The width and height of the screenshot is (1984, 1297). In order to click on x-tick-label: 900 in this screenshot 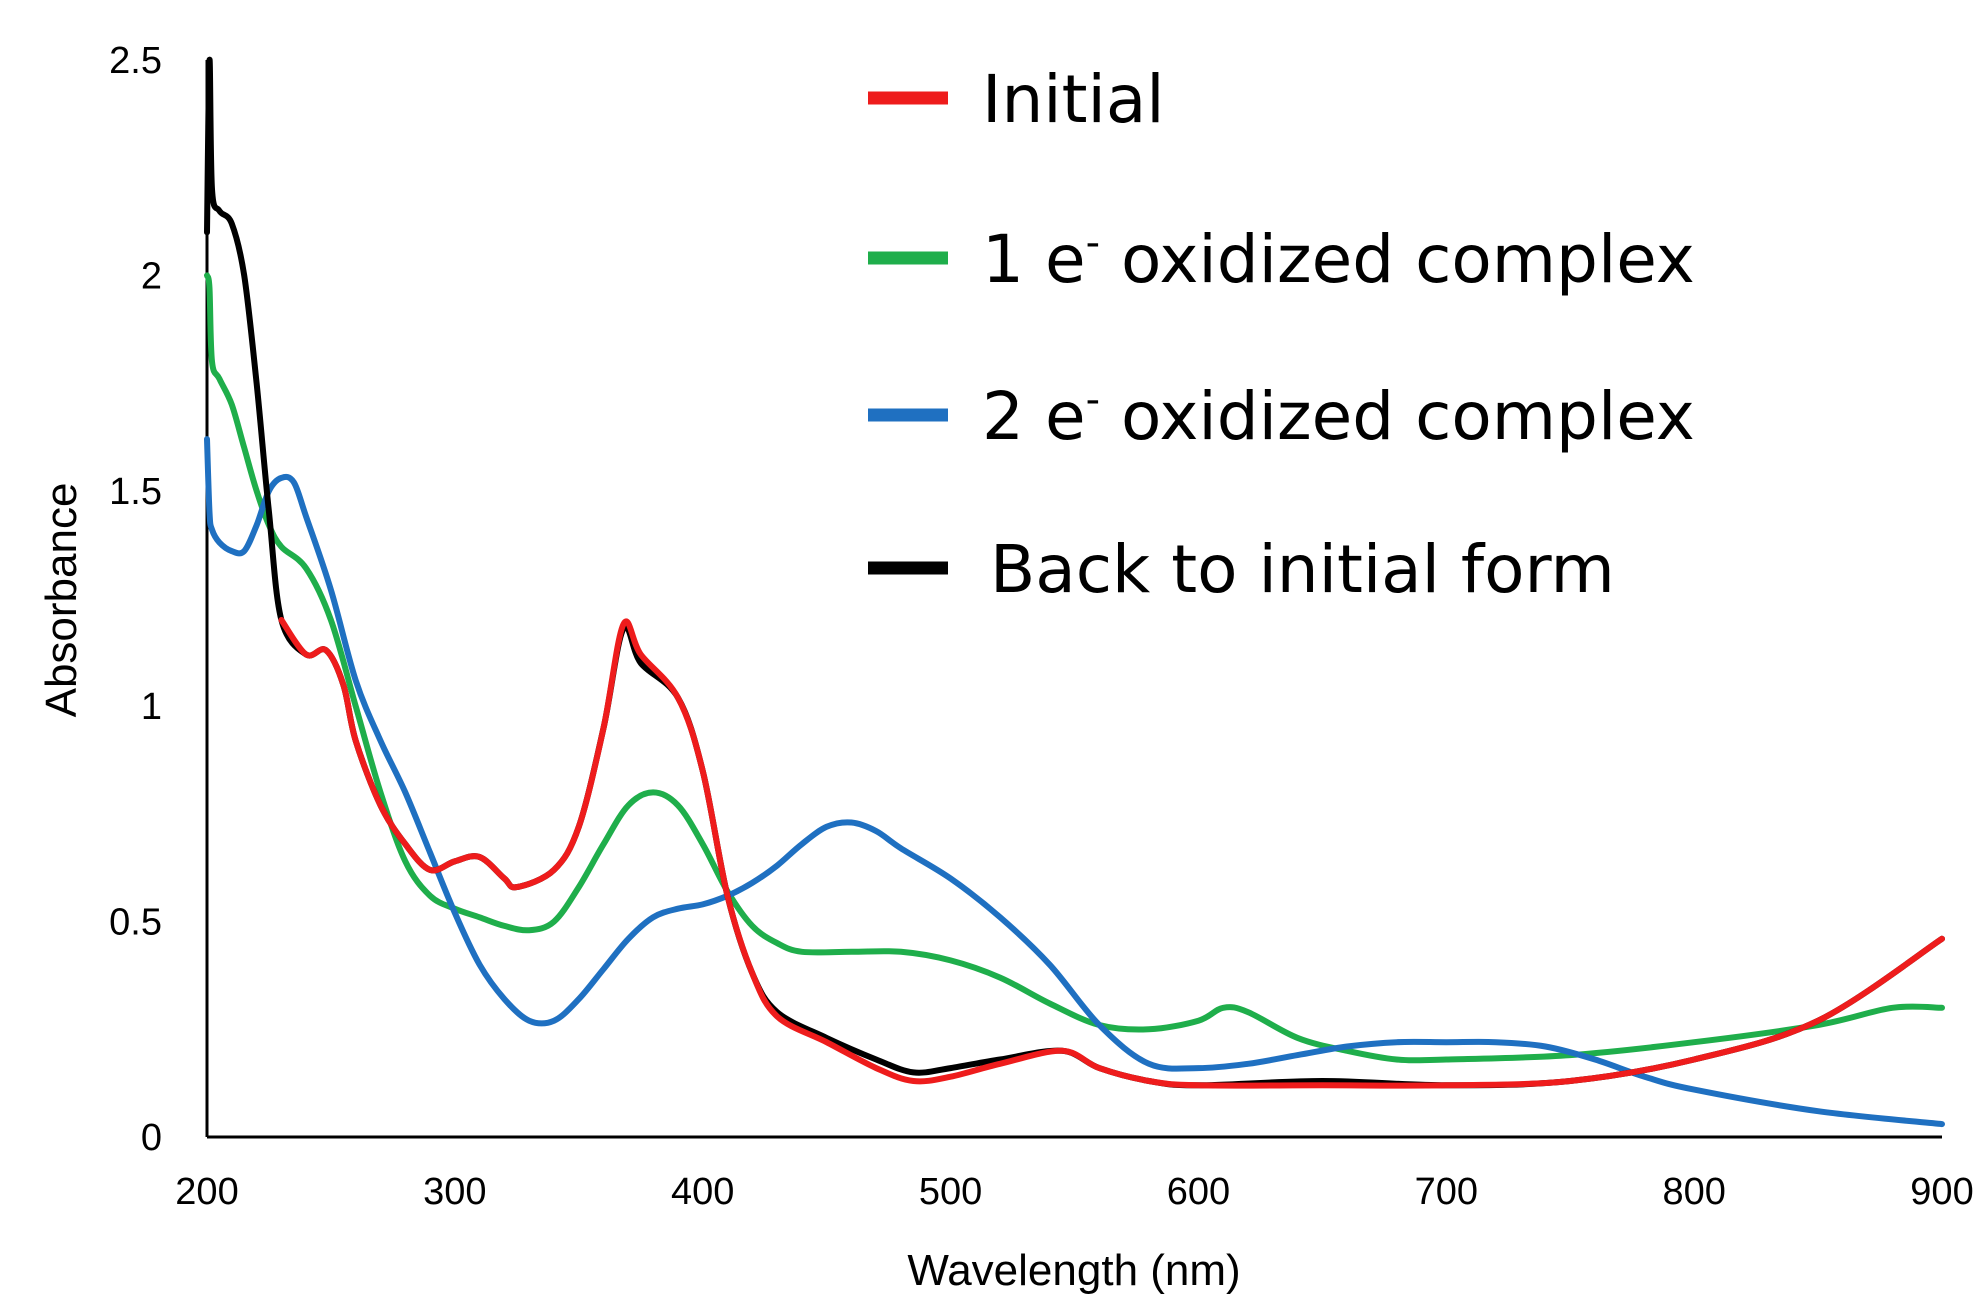, I will do `click(1941, 1192)`.